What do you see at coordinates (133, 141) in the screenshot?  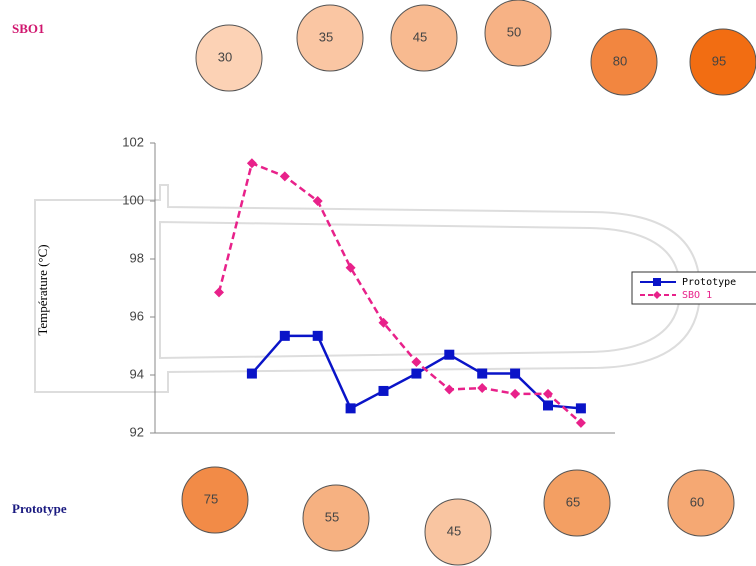 I see `y-tick-label: 102` at bounding box center [133, 141].